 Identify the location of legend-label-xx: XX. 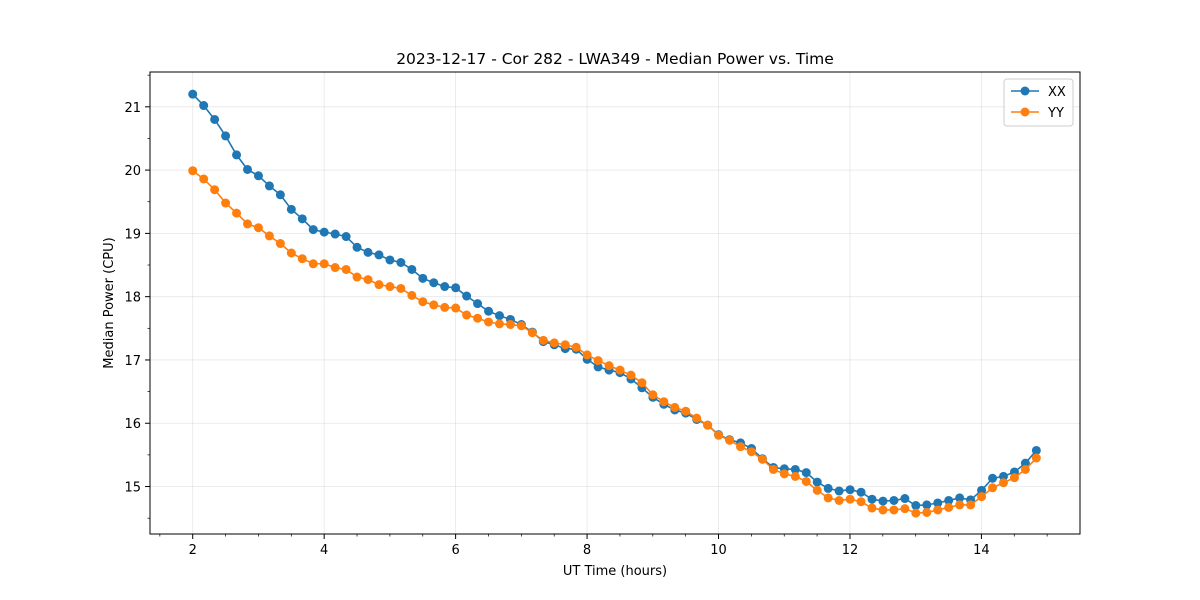
(1057, 92).